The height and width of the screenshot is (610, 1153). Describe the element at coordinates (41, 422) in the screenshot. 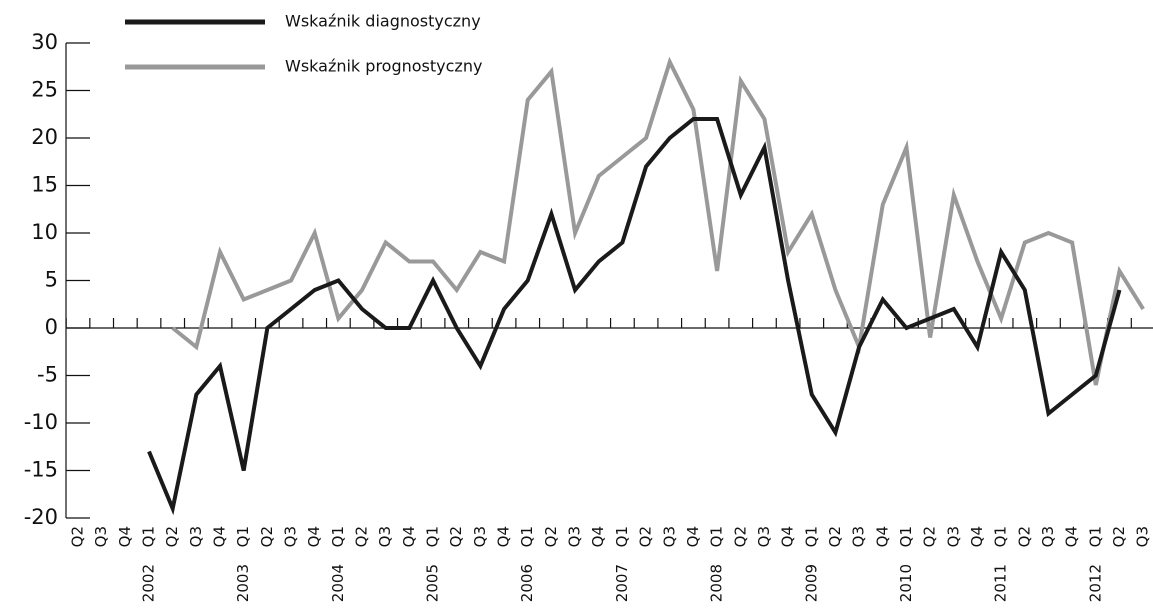

I see `y-tick-label: -10` at that location.